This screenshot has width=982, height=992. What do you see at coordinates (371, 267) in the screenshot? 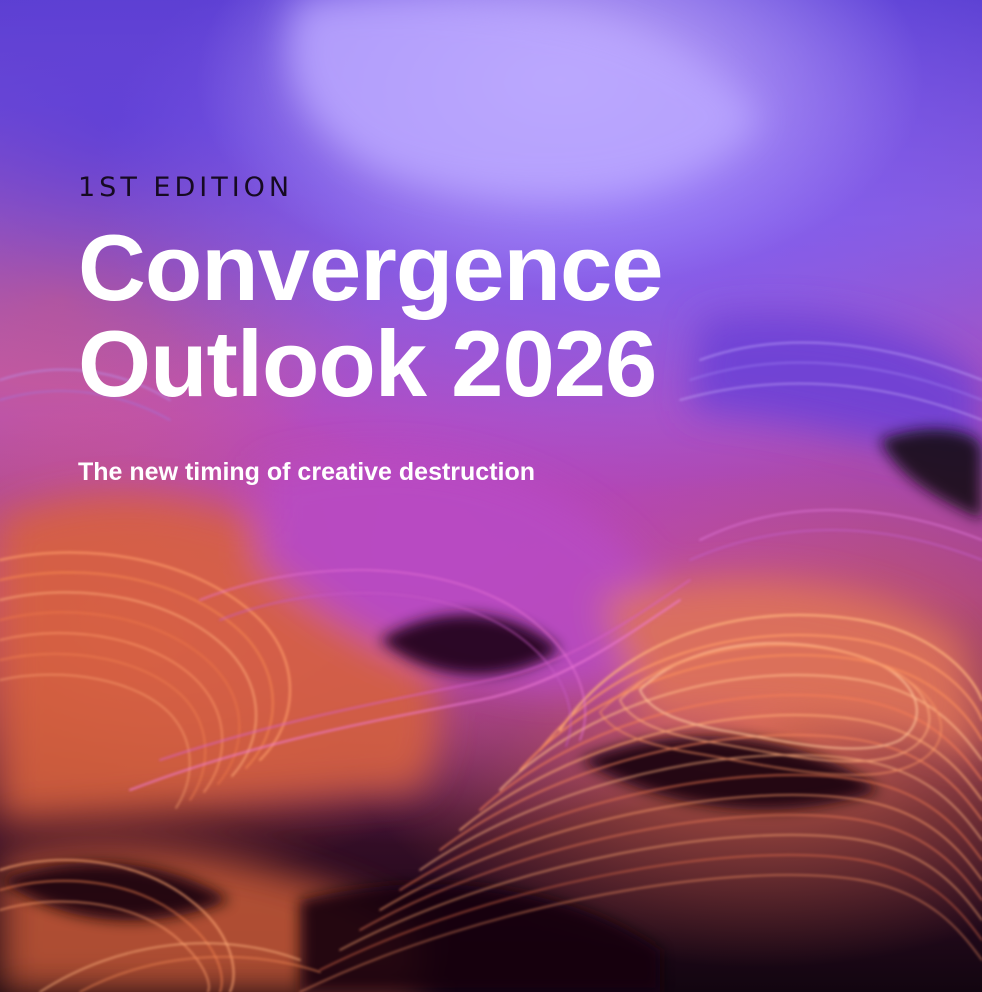
I see `title-line-1: Convergence` at bounding box center [371, 267].